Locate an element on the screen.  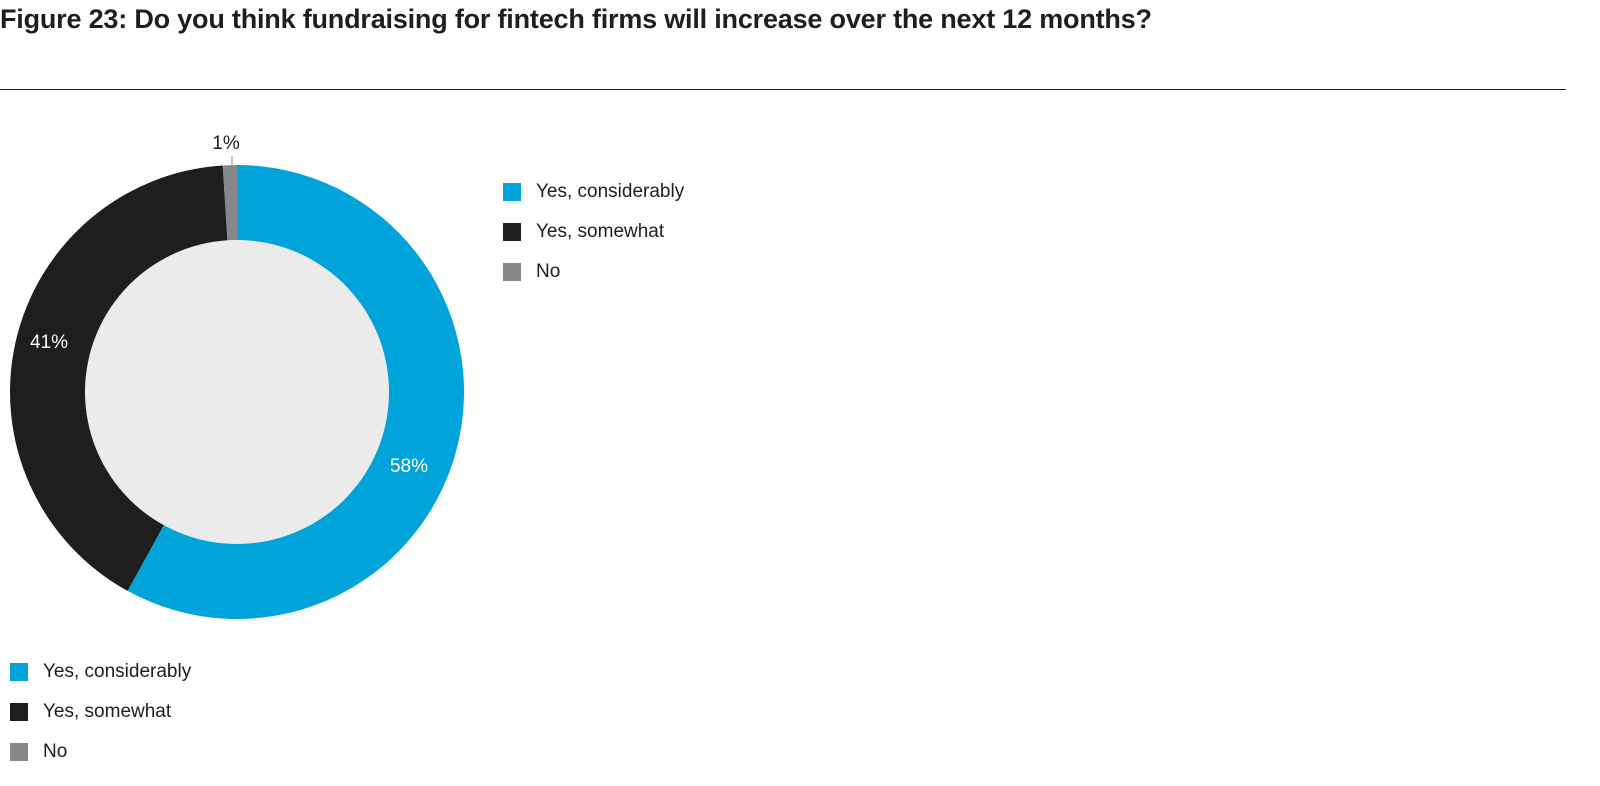
data-label: 41% is located at coordinates (49, 342).